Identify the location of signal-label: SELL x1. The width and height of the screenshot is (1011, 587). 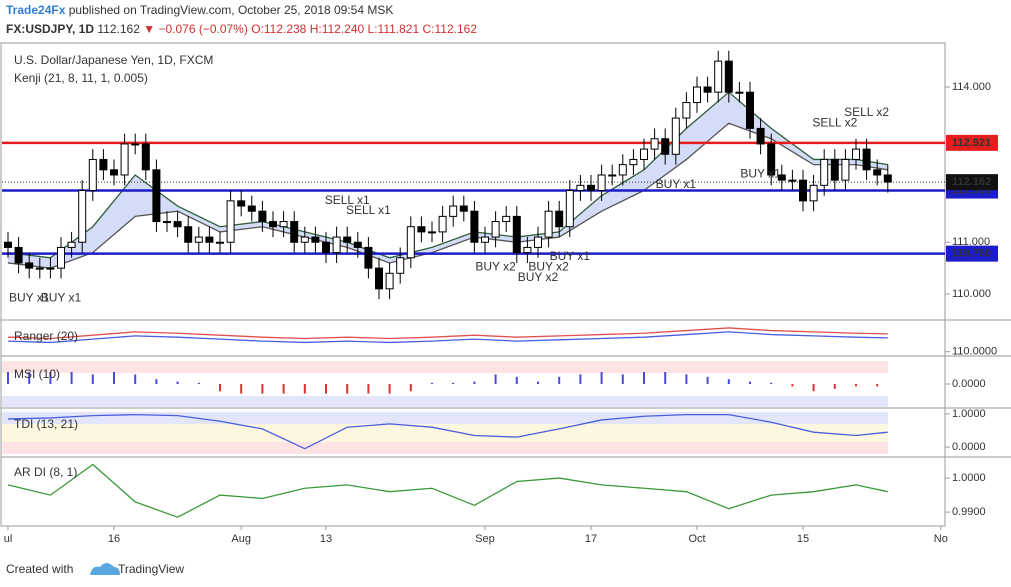
(368, 210).